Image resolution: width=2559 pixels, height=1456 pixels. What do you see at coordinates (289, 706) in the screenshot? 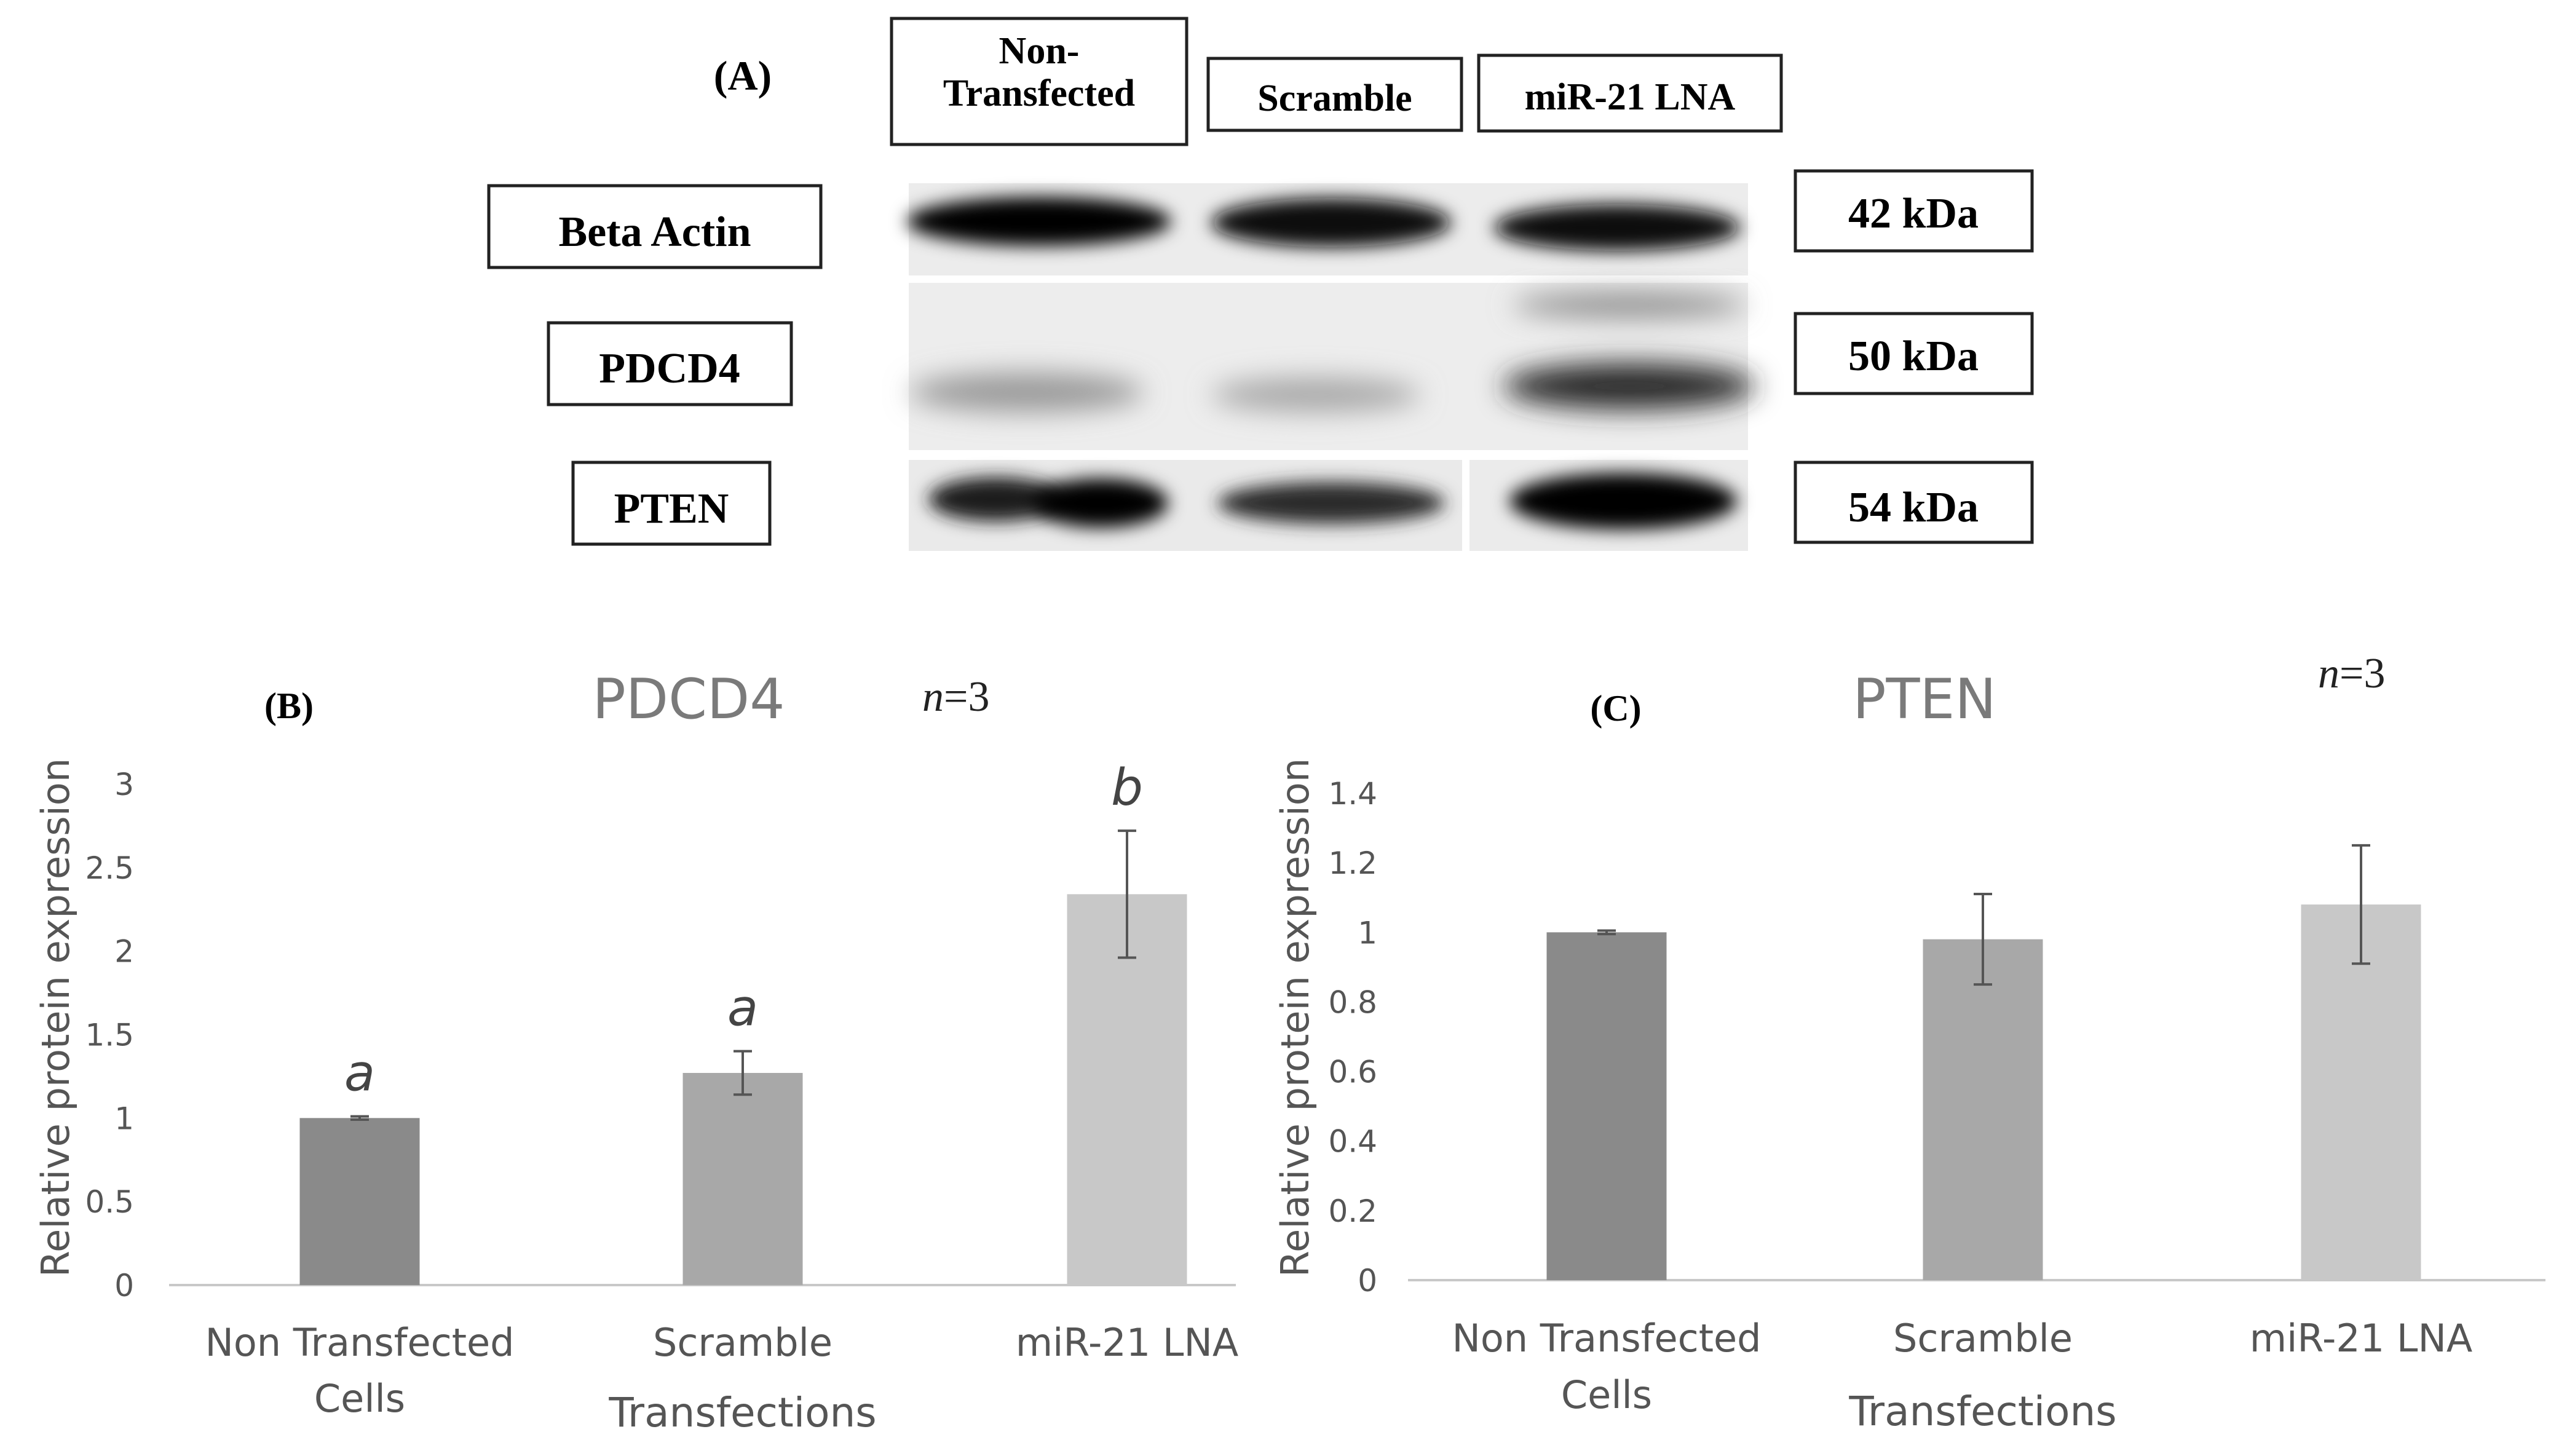
I see `panel-b-label: (B)` at bounding box center [289, 706].